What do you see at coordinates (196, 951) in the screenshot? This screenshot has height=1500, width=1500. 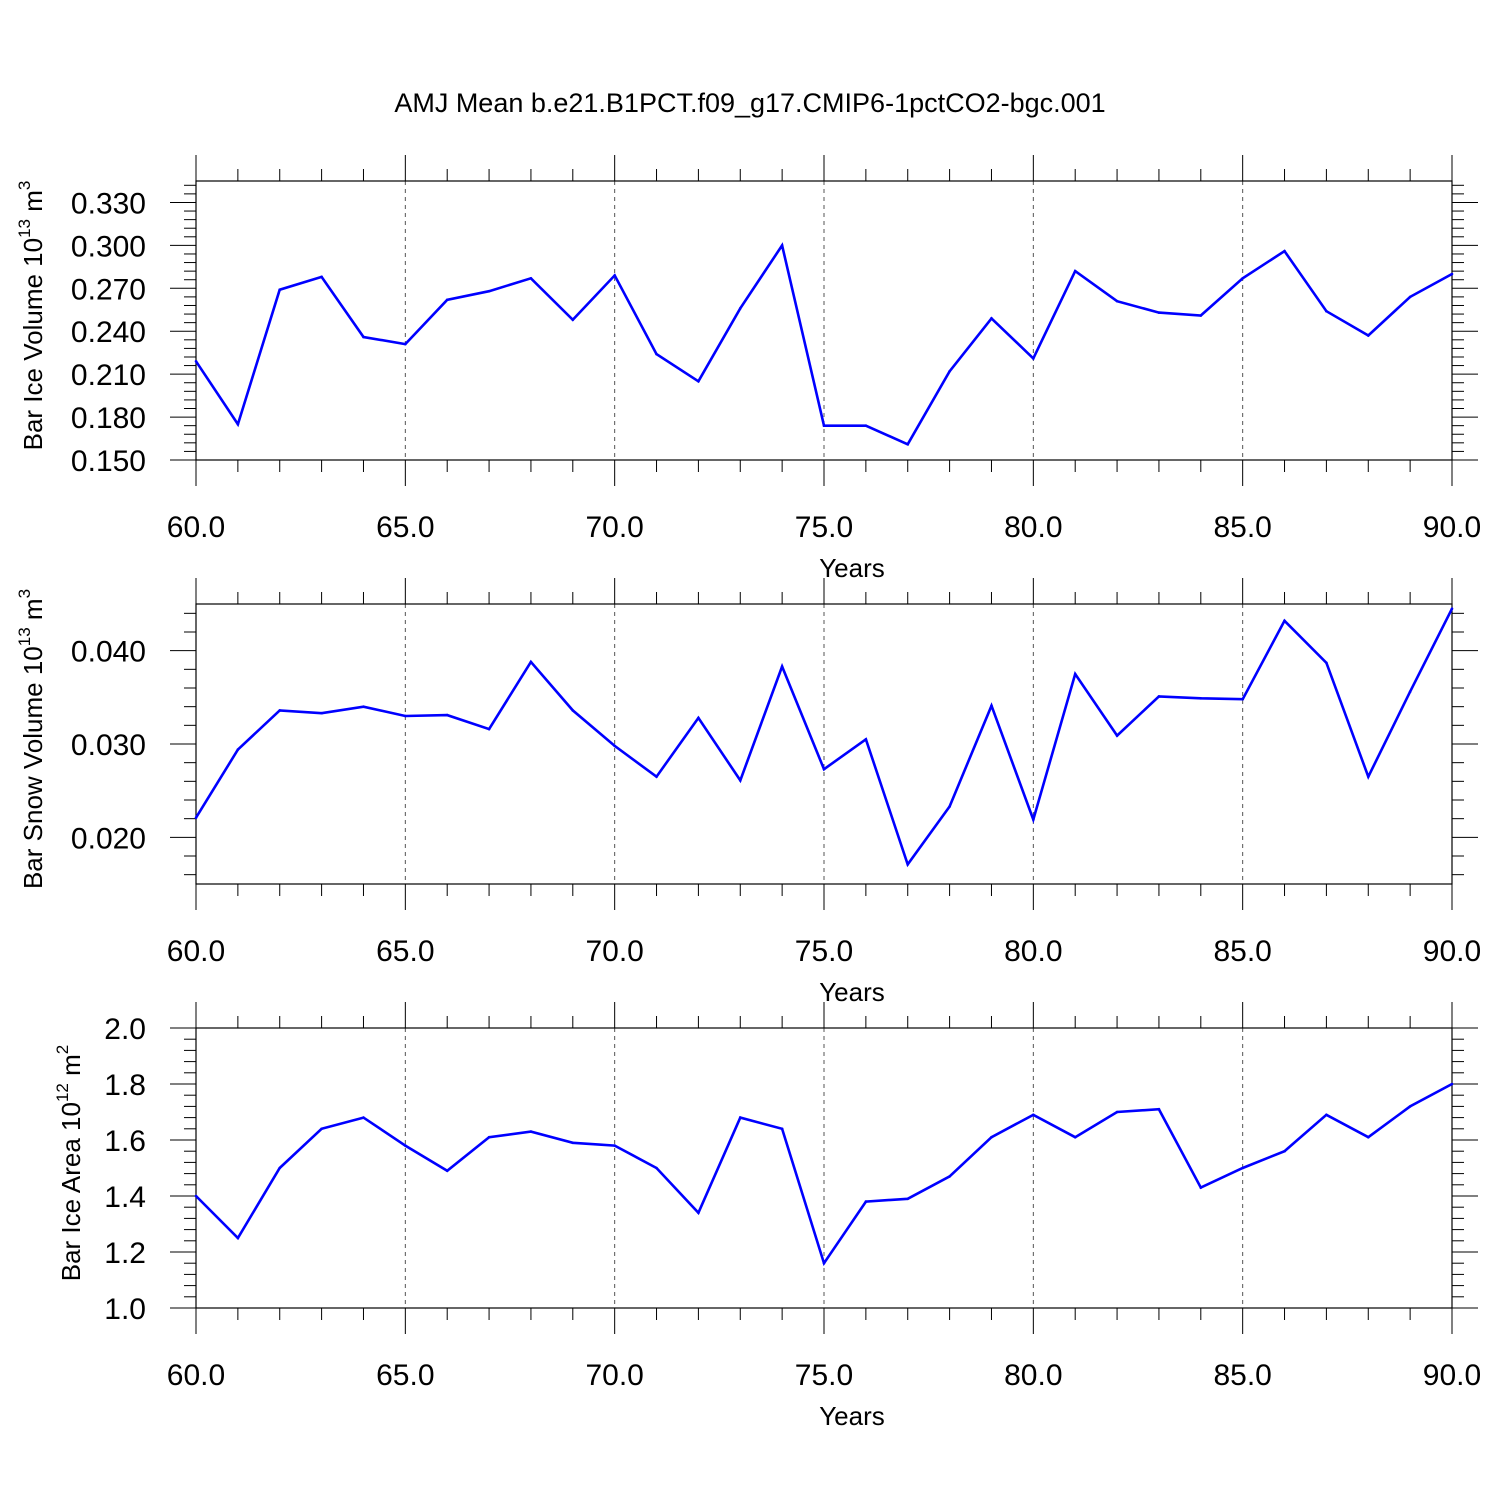 I see `x-tick-label: 60.0` at bounding box center [196, 951].